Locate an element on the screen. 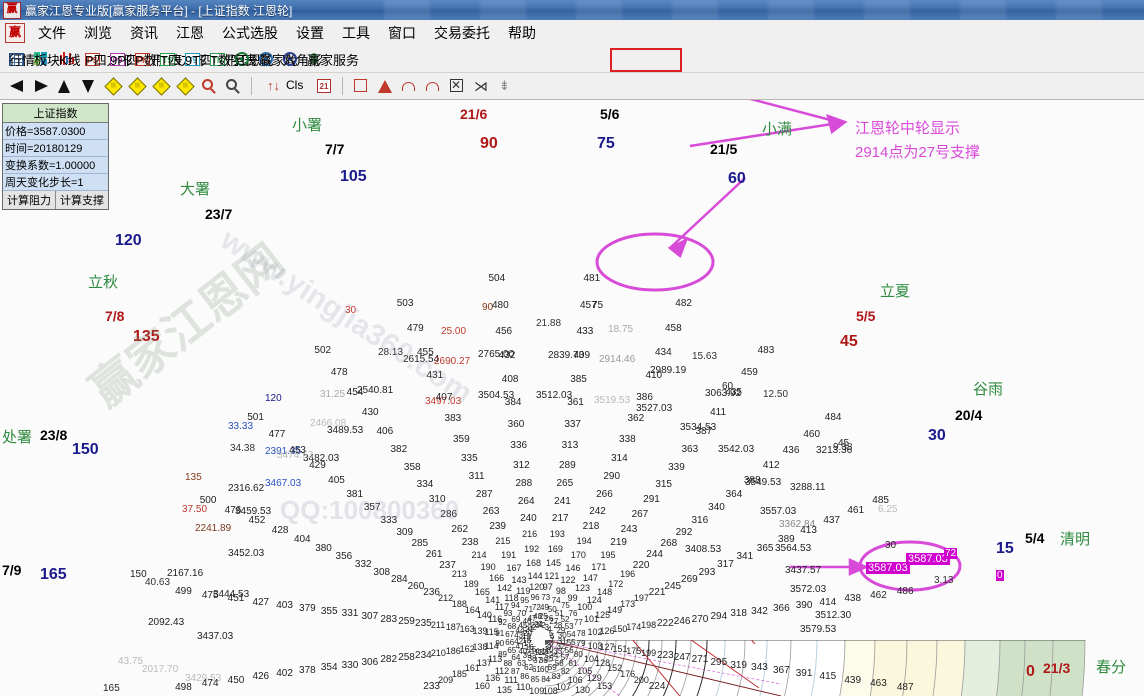  toolbar-kline: K线 is located at coordinates (67, 59).